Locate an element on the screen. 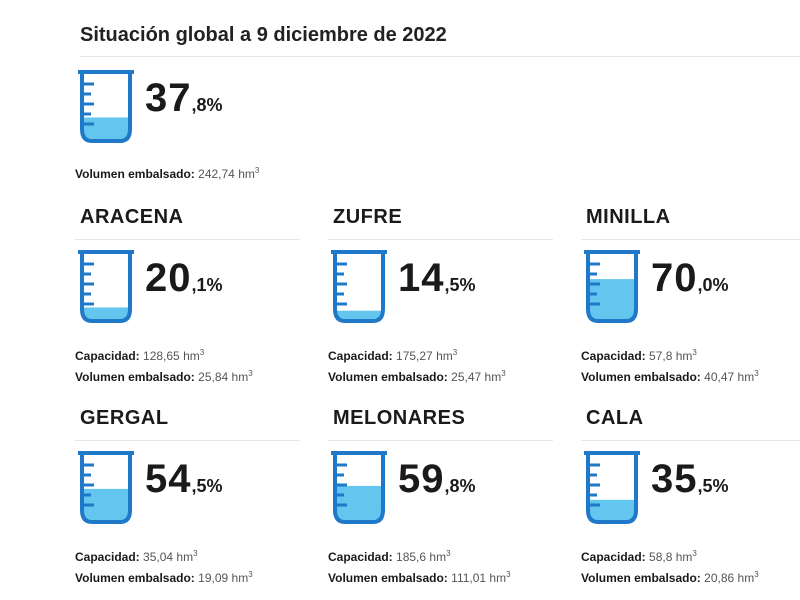 The height and width of the screenshot is (600, 800). volume-value: 25,47 is located at coordinates (466, 377).